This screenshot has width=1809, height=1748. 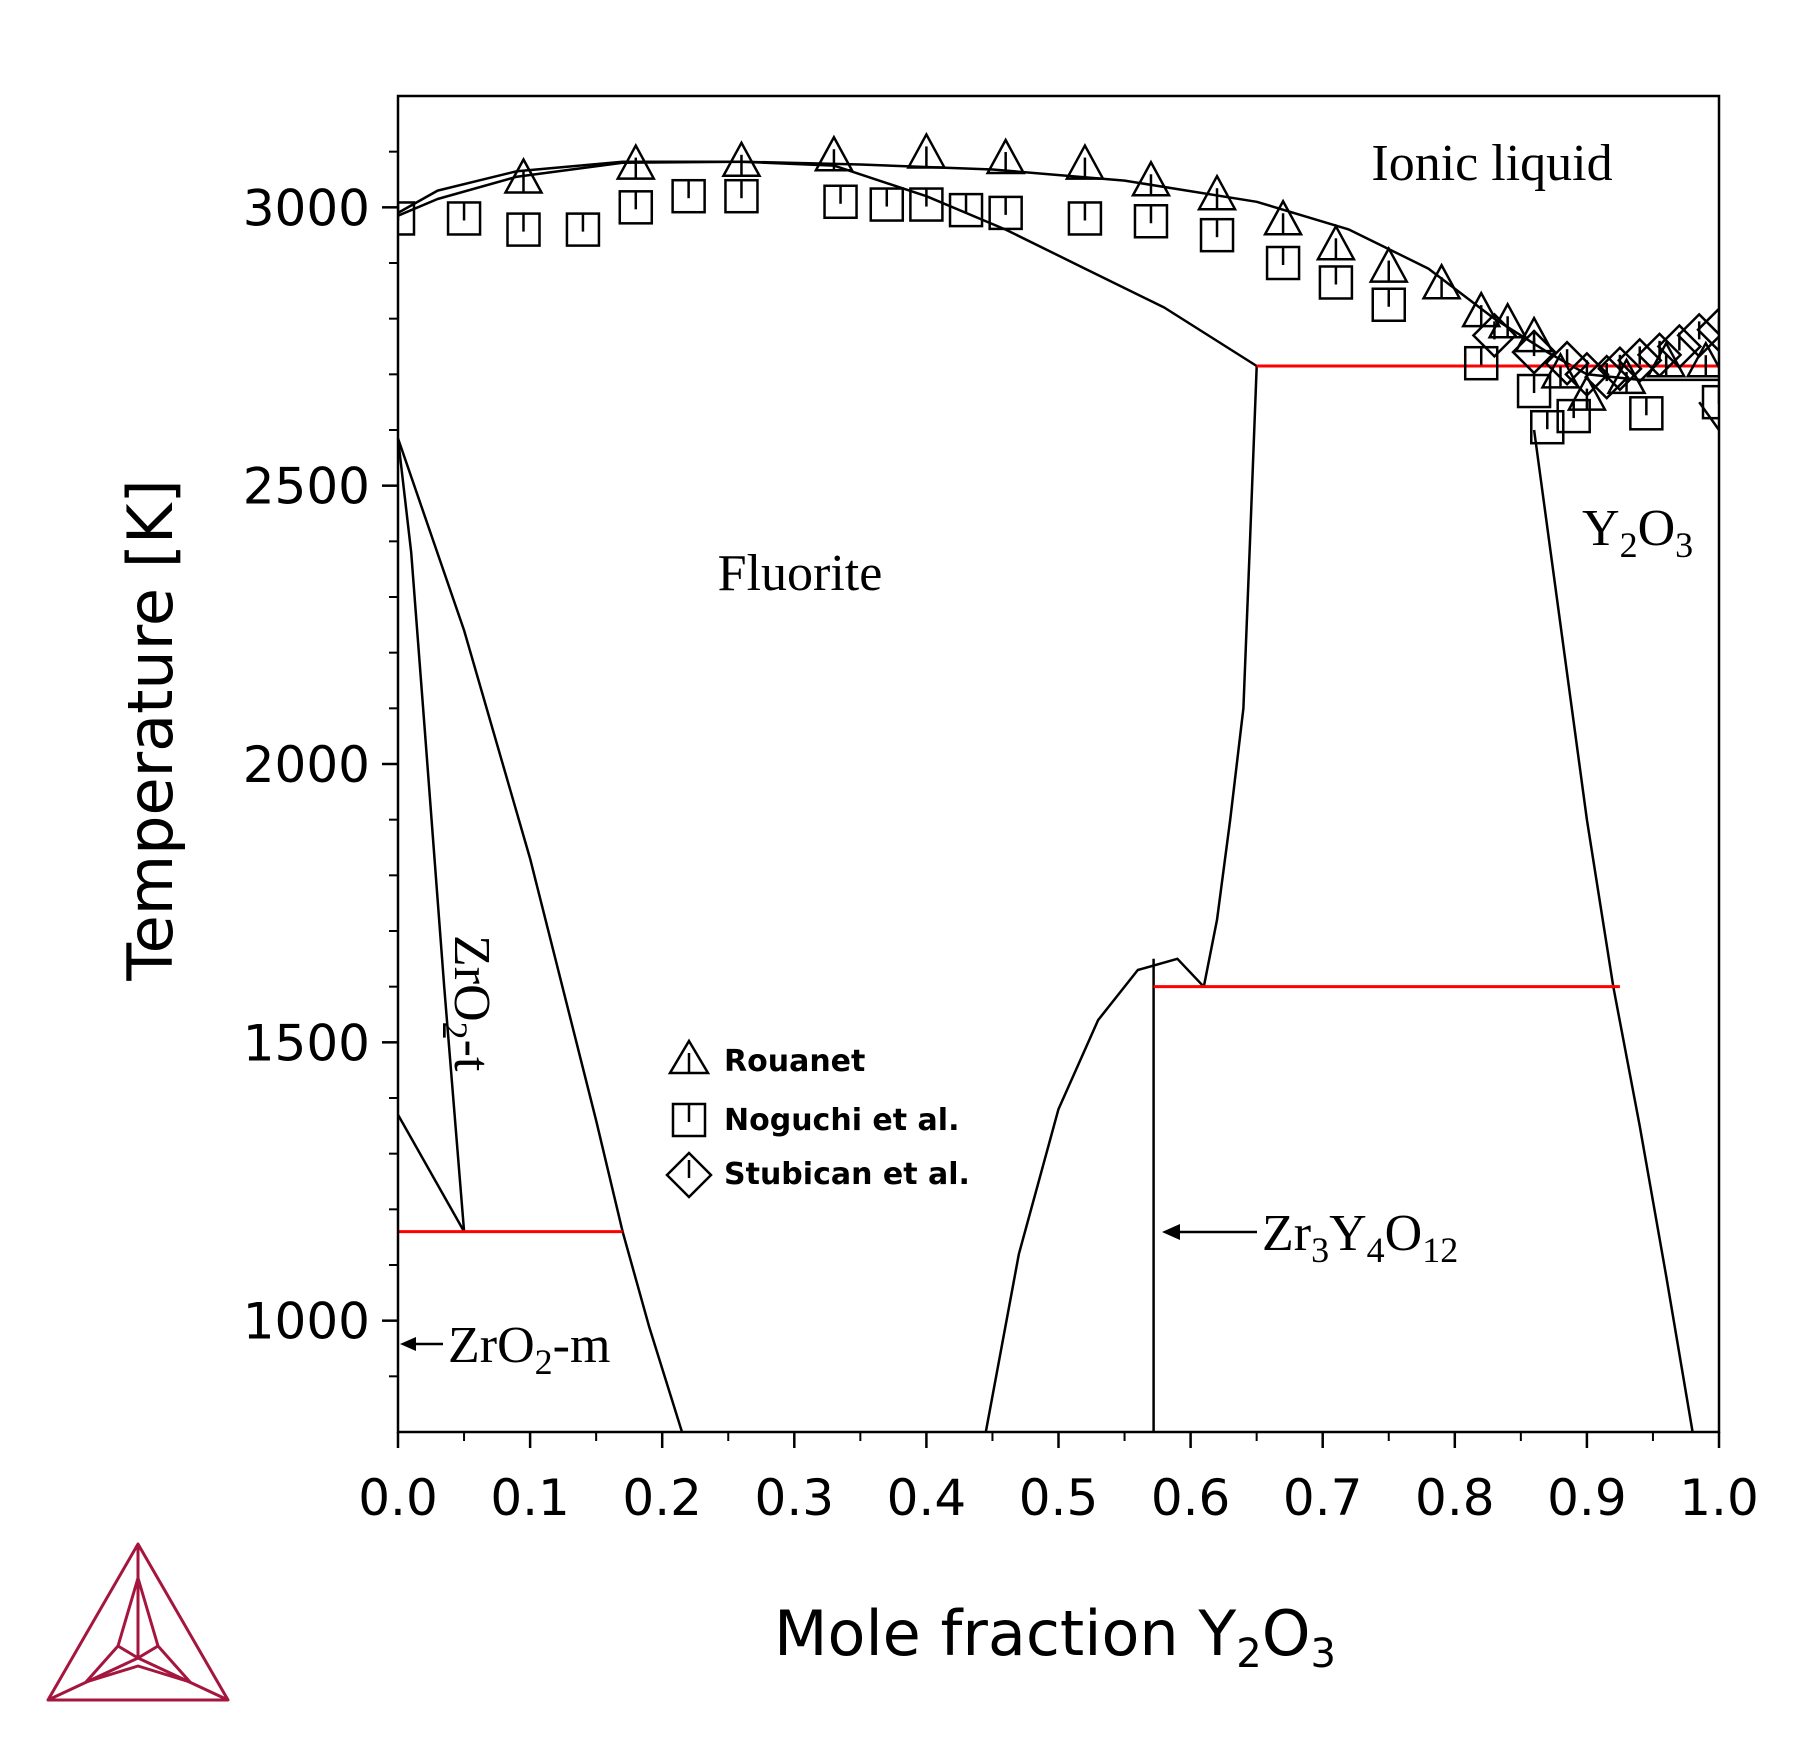 I want to click on legend: Rouanet Noguchi et al. Stubican et al., so click(x=817, y=1118).